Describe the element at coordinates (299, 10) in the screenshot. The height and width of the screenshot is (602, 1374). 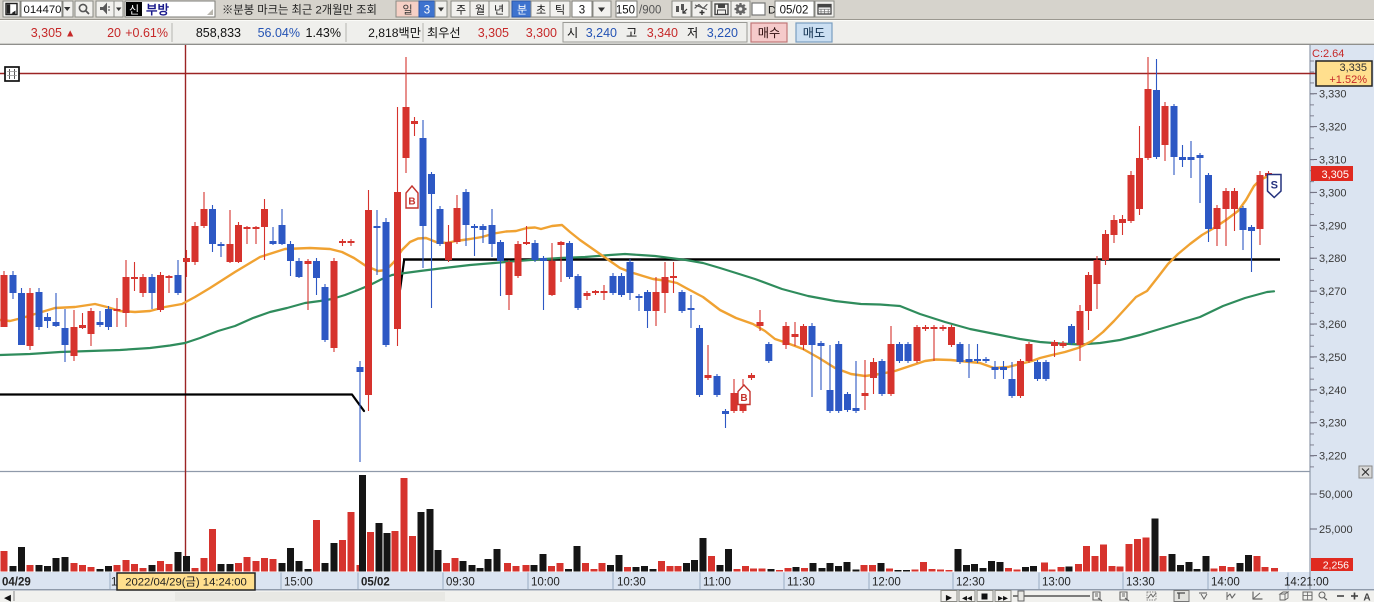
I see `svg-text: ※분봉 마크는 최근 2개월만 조회` at that location.